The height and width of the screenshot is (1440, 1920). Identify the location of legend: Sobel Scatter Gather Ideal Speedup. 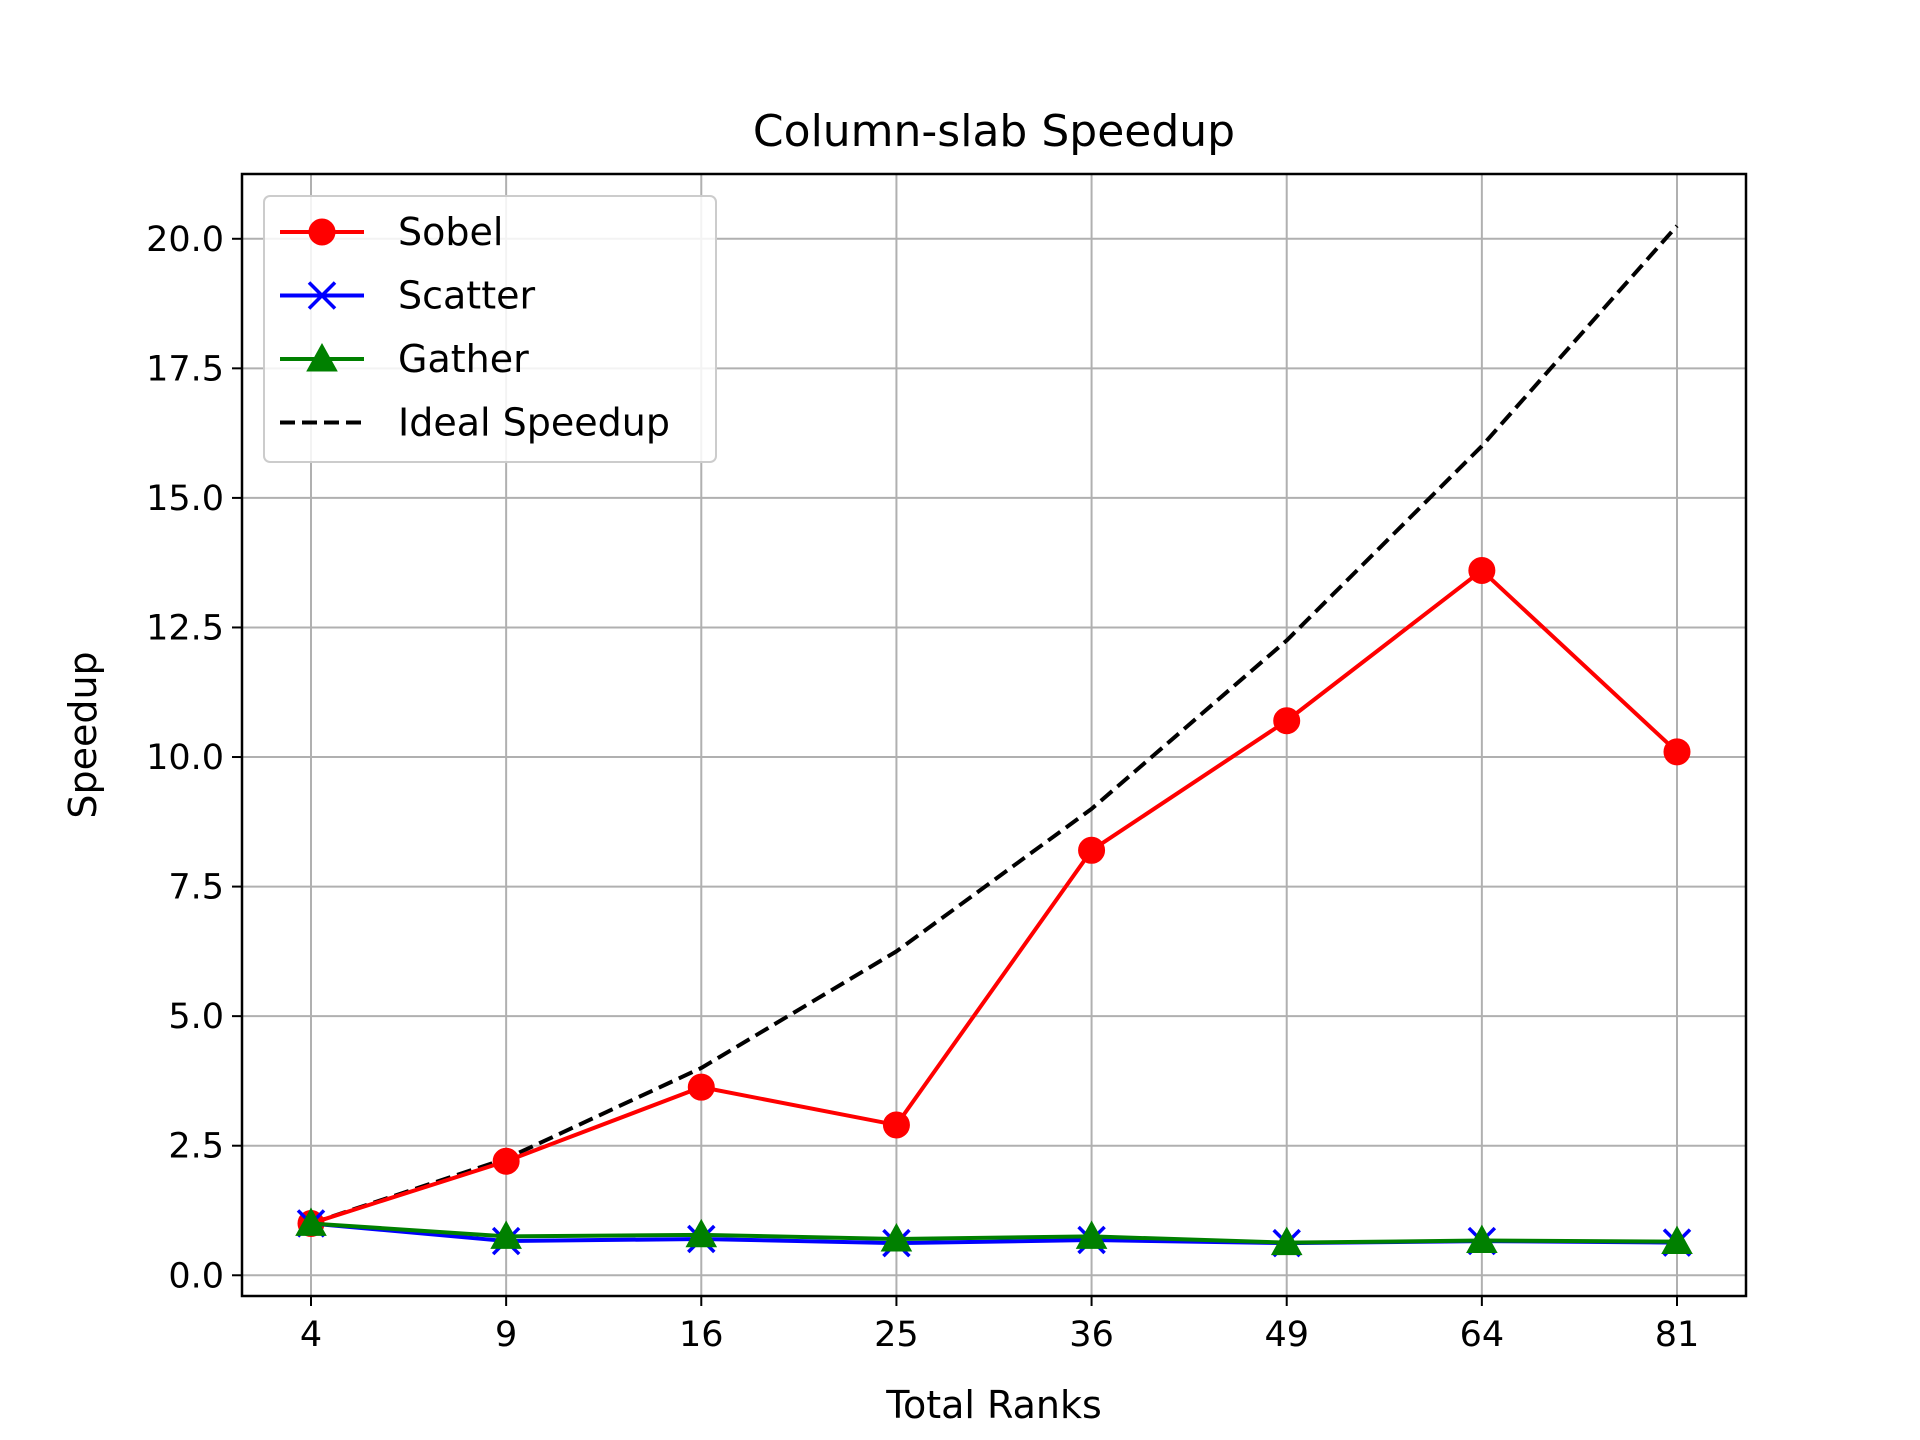
(490, 329).